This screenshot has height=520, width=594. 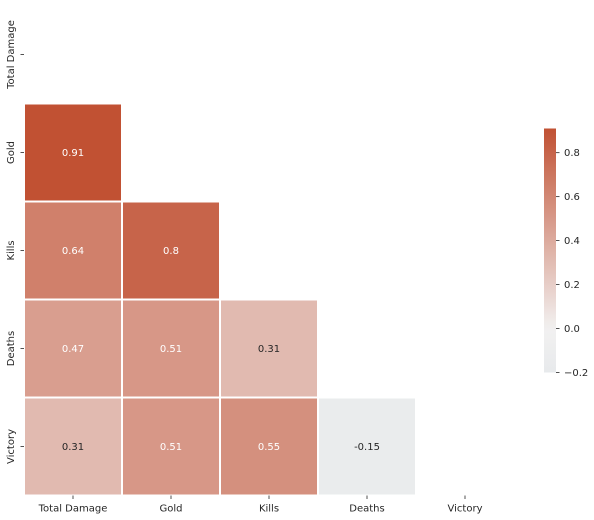 I want to click on x-tick-label-victory: Victory, so click(x=465, y=509).